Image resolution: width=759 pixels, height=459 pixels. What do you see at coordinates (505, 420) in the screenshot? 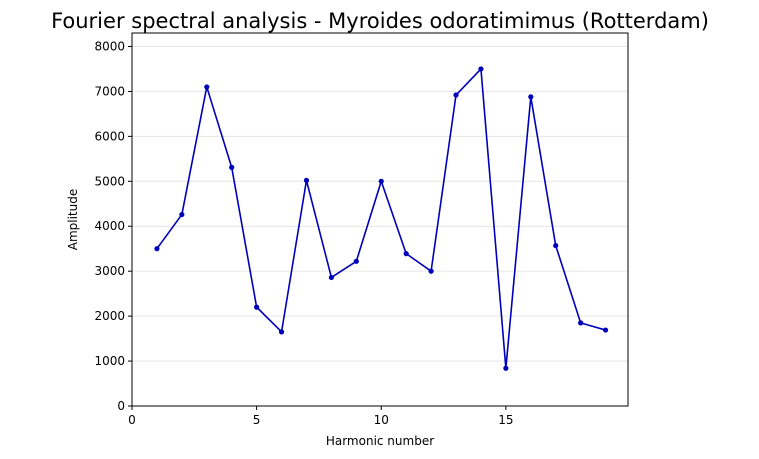
I see `x-tick-label-3: 15` at bounding box center [505, 420].